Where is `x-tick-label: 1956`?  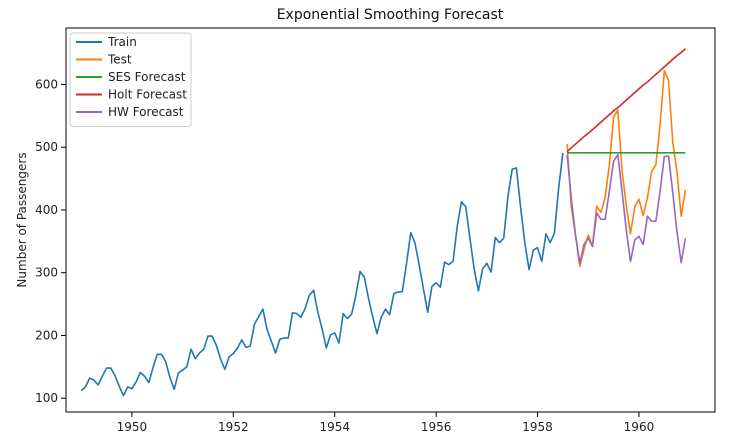 x-tick-label: 1956 is located at coordinates (436, 427).